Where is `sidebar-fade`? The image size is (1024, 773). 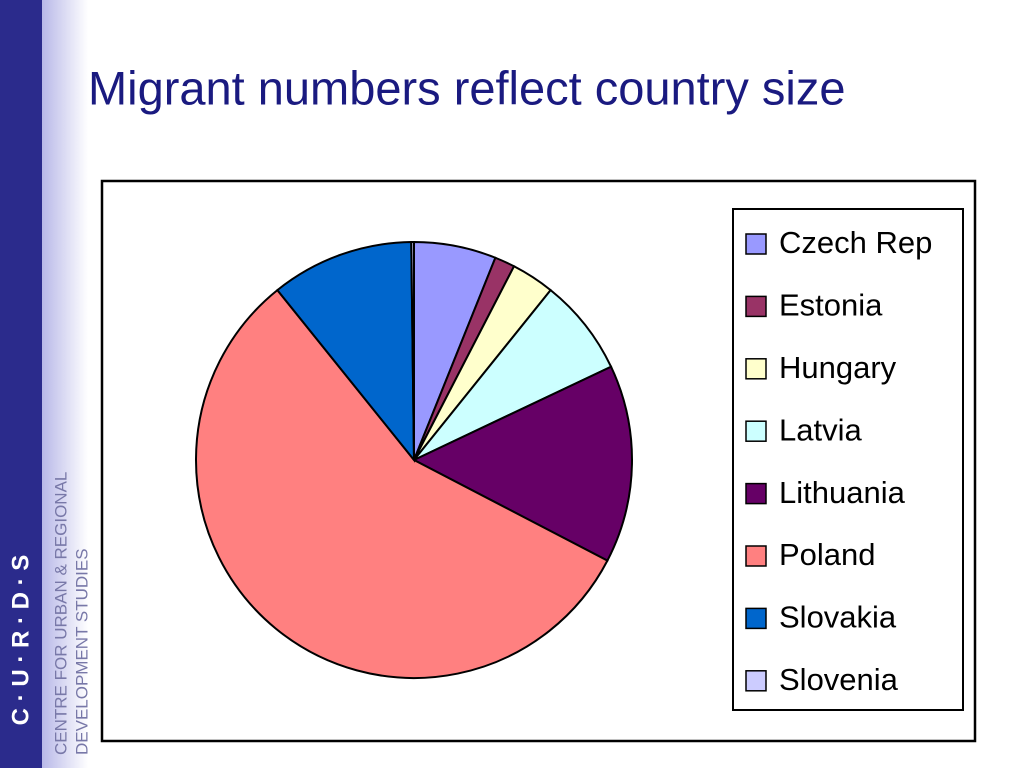 sidebar-fade is located at coordinates (65, 384).